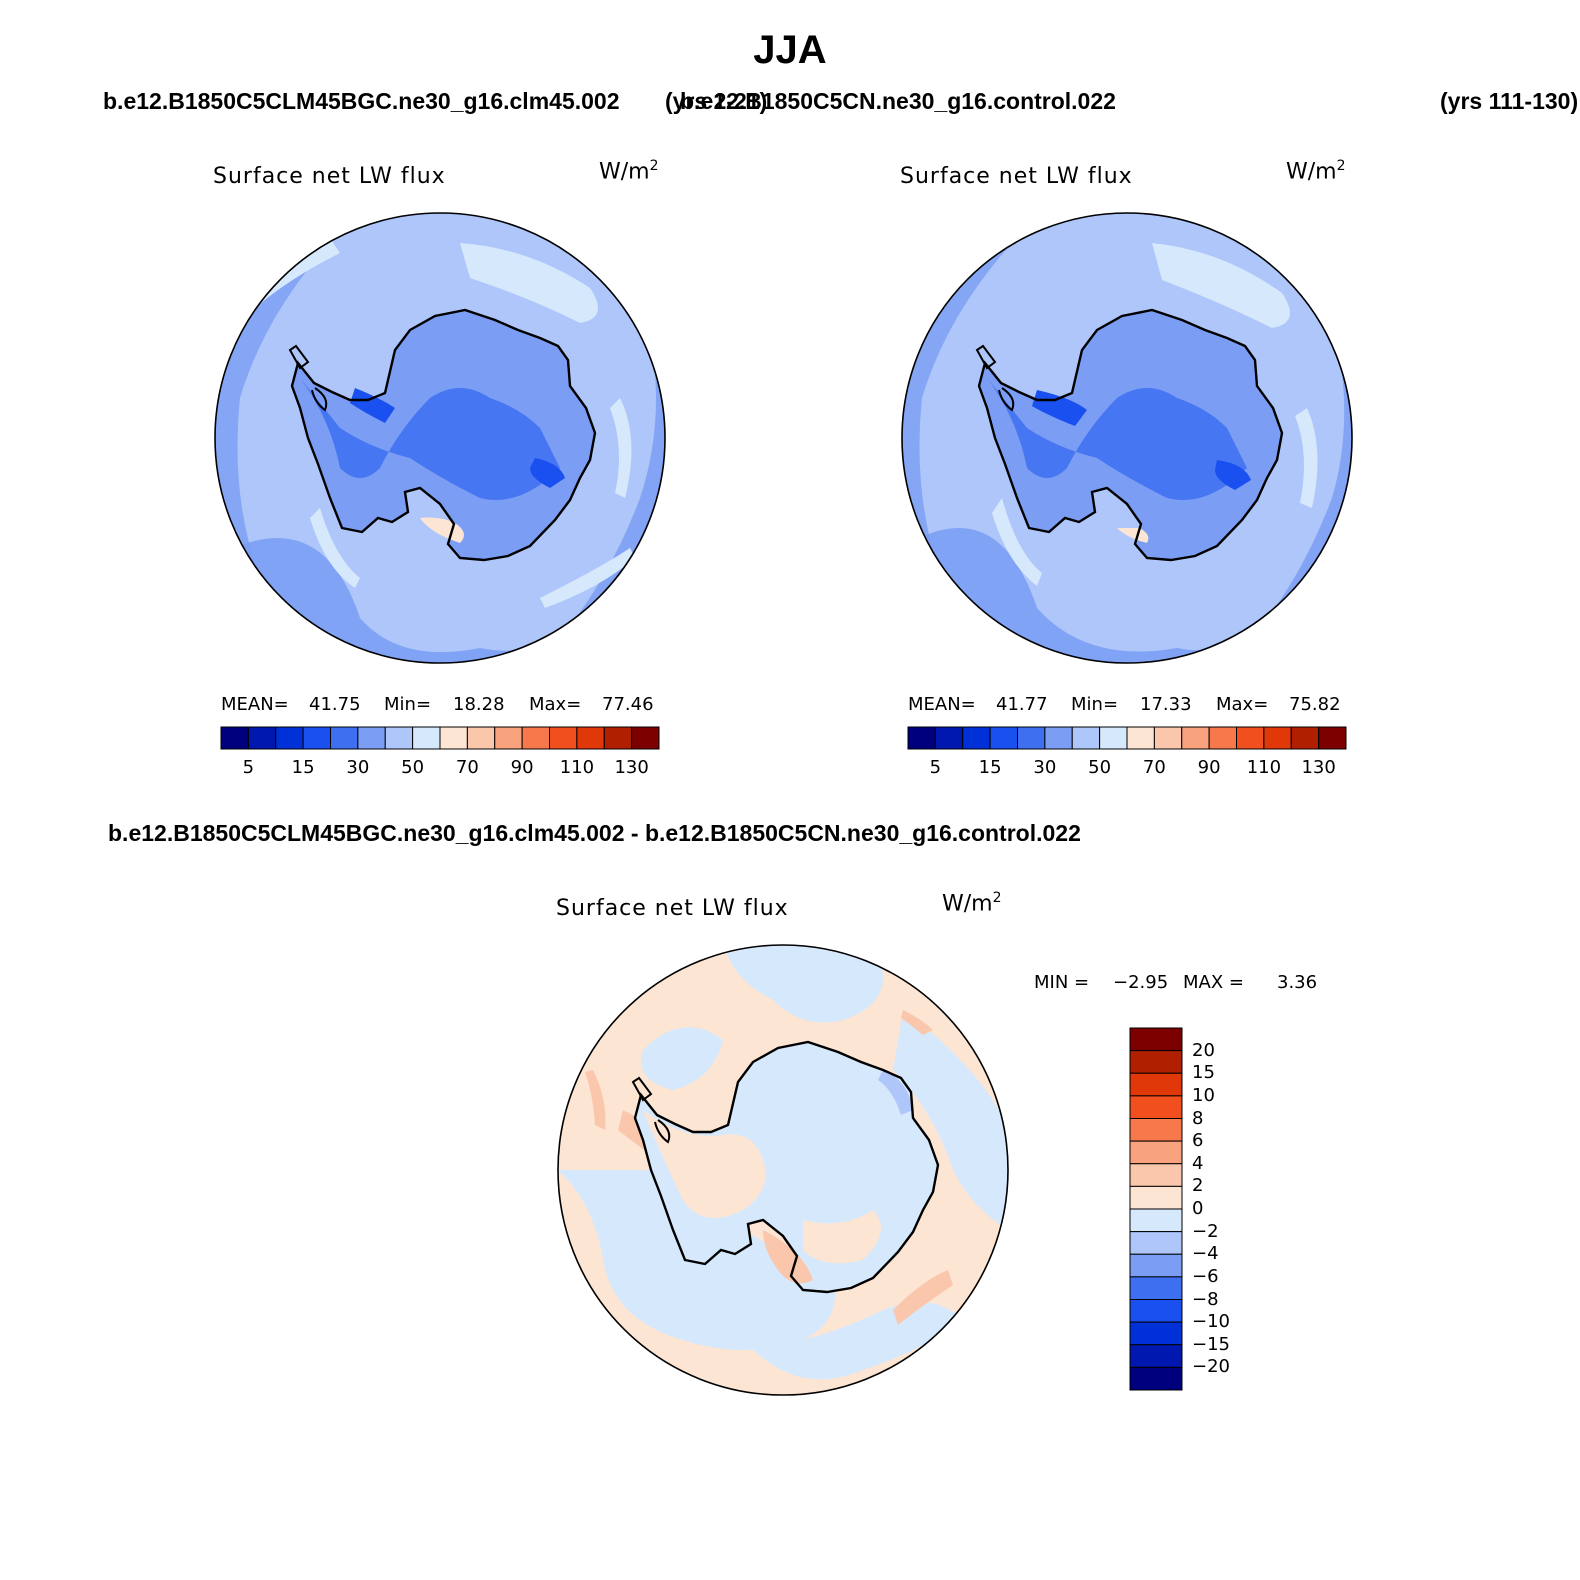 Image resolution: width=1580 pixels, height=1580 pixels. Describe the element at coordinates (990, 767) in the screenshot. I see `colorbar2-tick-label: 15` at that location.